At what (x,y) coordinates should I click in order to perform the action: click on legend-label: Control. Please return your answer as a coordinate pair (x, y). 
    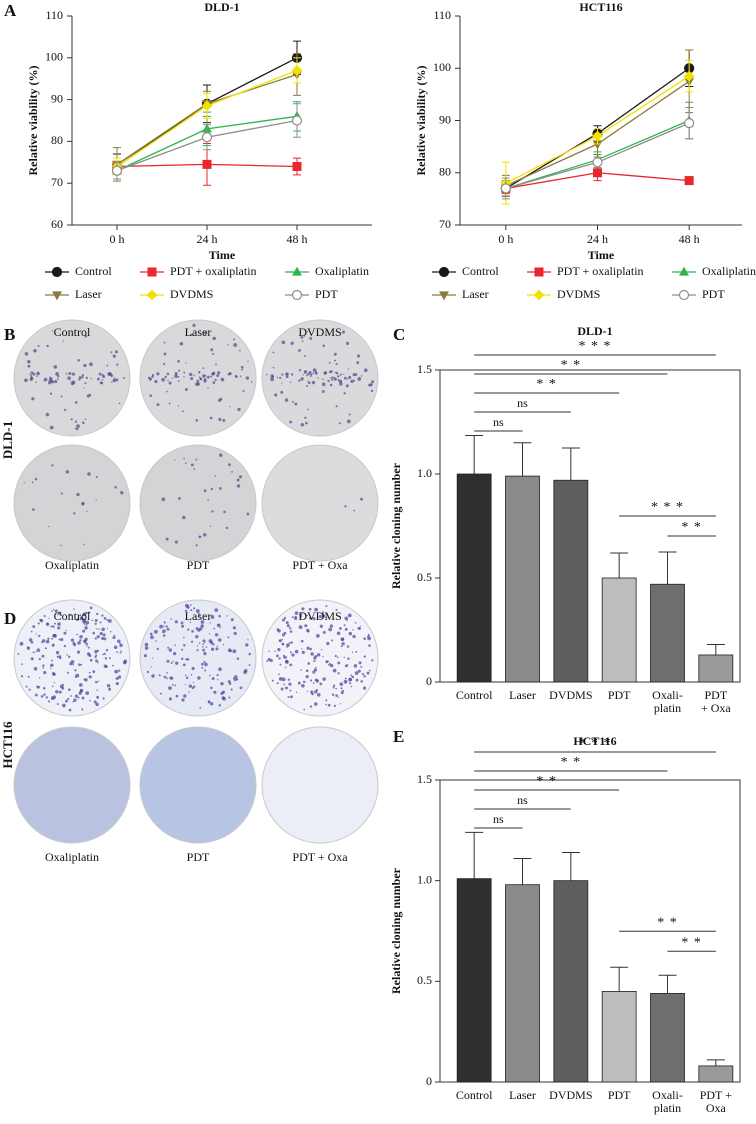
    Looking at the image, I should click on (480, 271).